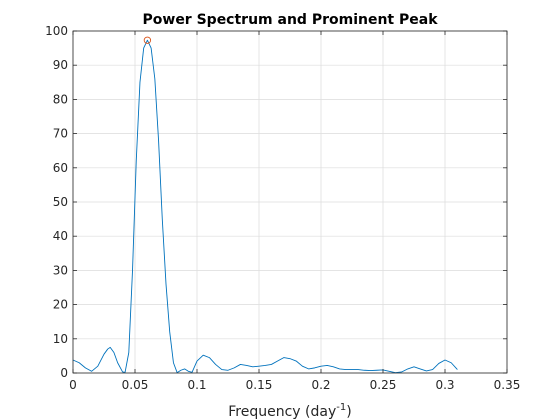 The height and width of the screenshot is (420, 560). I want to click on y-tick-label: 50, so click(60, 202).